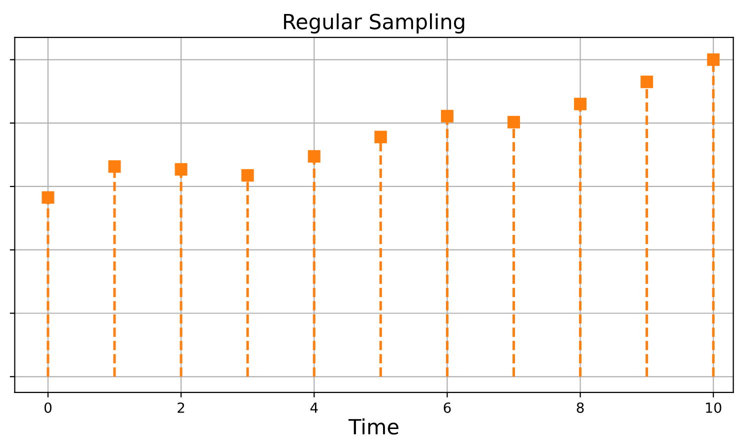 Image resolution: width=737 pixels, height=441 pixels. What do you see at coordinates (314, 407) in the screenshot?
I see `x-tick-label: 4` at bounding box center [314, 407].